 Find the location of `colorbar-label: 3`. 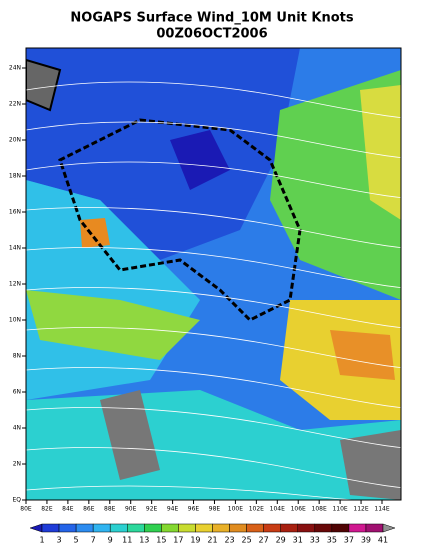

colorbar-label: 3 is located at coordinates (59, 540).